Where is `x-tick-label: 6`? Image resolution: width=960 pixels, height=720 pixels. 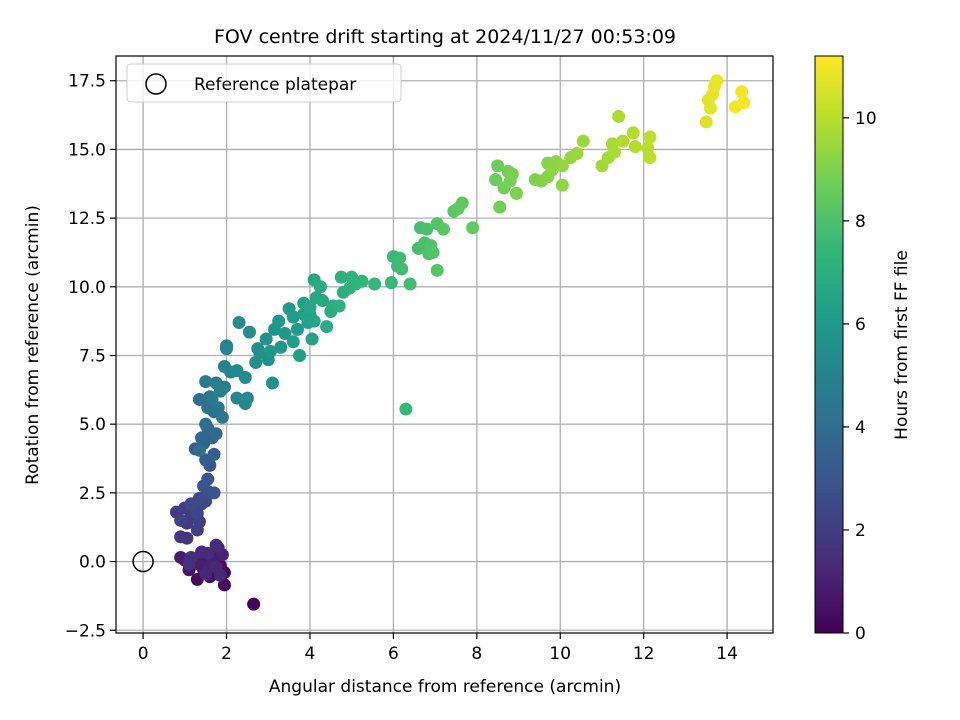
x-tick-label: 6 is located at coordinates (393, 654).